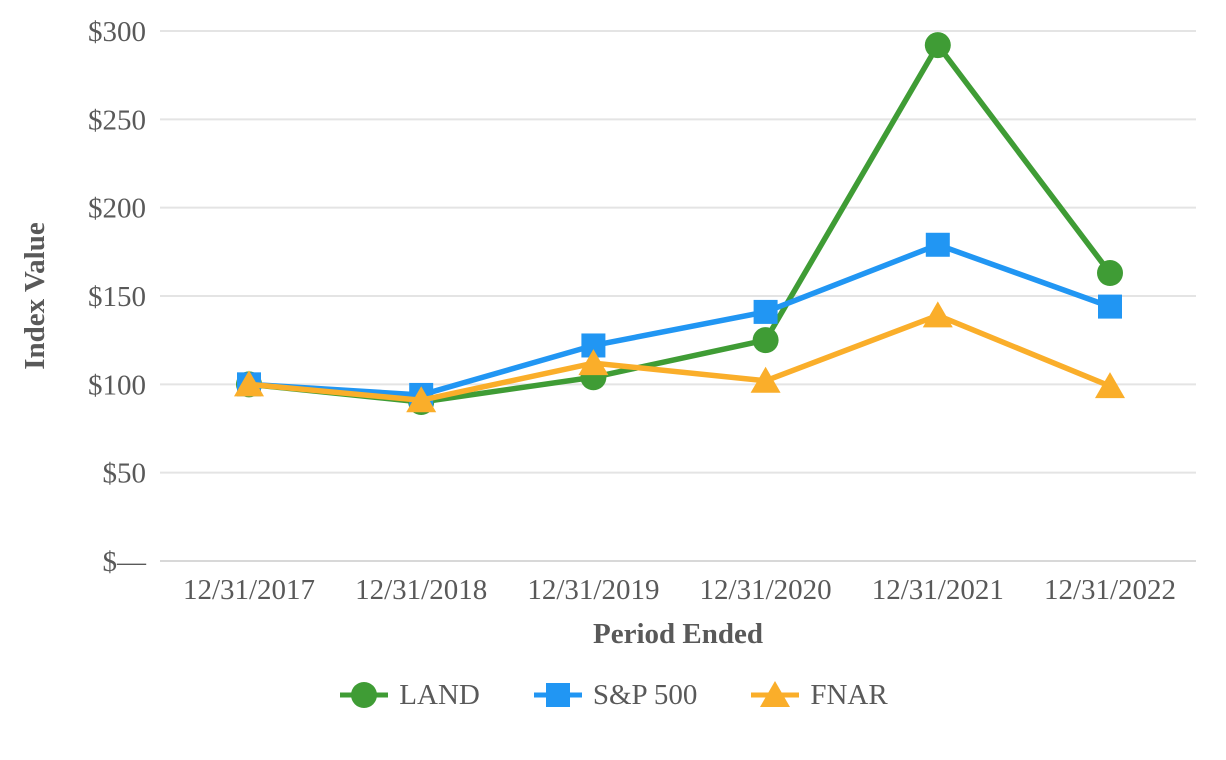  I want to click on circle-marker-icon, so click(364, 695).